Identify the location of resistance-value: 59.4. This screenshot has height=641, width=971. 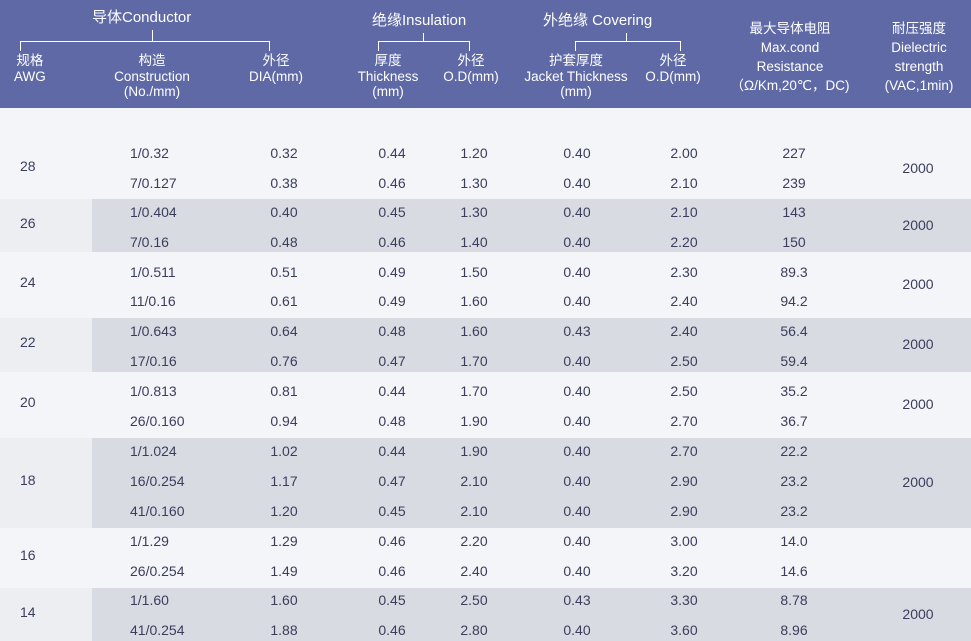
(794, 361).